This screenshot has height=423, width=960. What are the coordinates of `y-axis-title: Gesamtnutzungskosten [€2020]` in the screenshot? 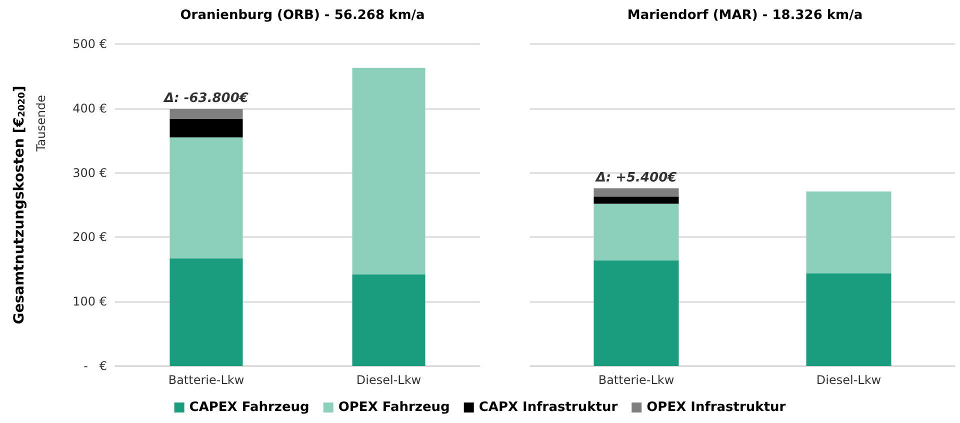 It's located at (20, 205).